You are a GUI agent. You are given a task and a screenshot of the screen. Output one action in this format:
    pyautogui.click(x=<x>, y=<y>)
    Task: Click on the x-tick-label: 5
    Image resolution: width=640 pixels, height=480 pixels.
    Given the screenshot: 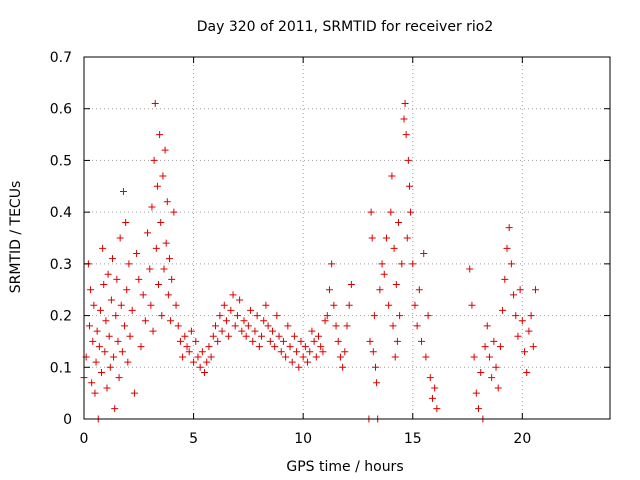 What is the action you would take?
    pyautogui.click(x=193, y=439)
    